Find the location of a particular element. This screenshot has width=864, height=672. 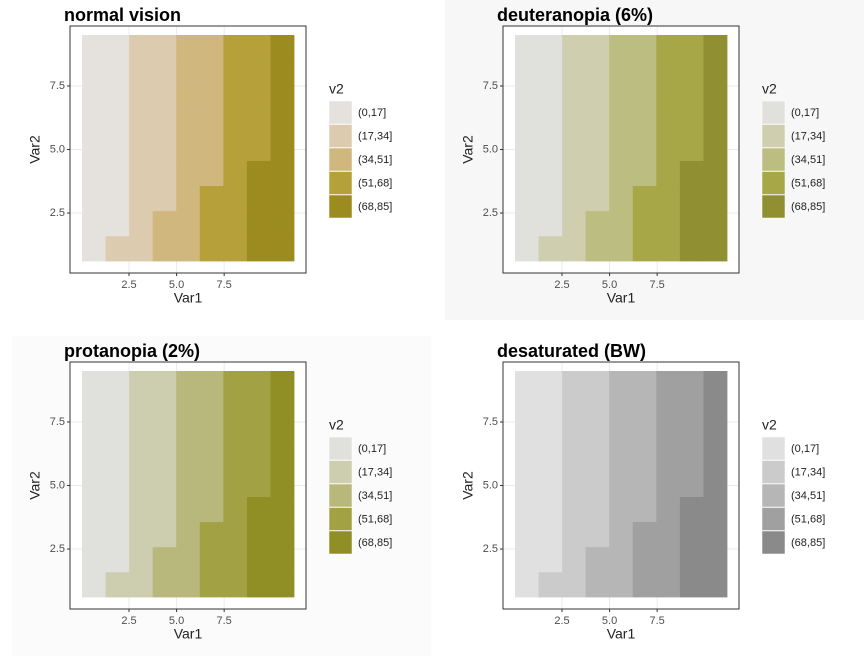

y-tick-label: 2.5 is located at coordinates (57, 213).